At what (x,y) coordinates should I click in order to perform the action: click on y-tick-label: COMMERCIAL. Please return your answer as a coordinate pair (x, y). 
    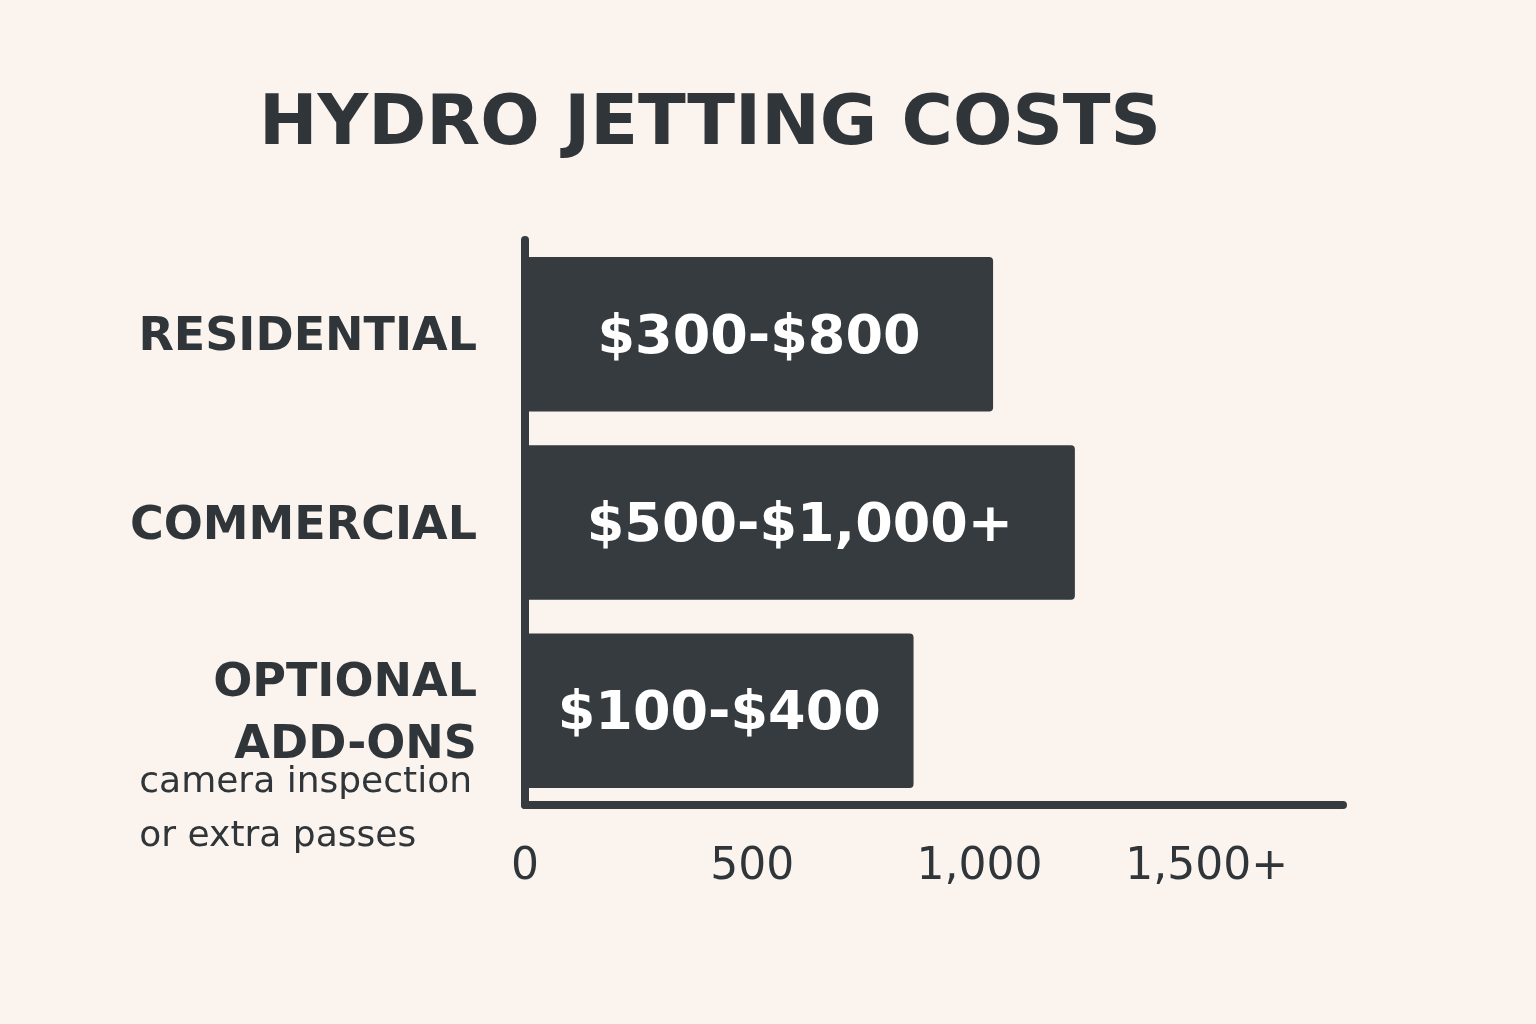
    Looking at the image, I should click on (303, 522).